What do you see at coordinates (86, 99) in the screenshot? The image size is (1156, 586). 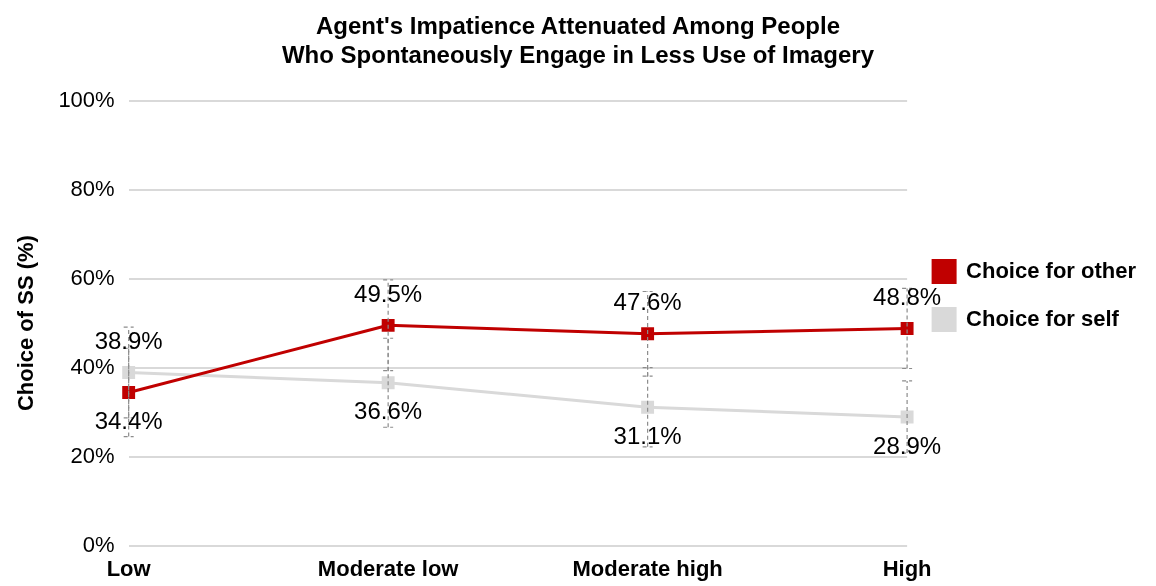 I see `y-tick-label: 100%` at bounding box center [86, 99].